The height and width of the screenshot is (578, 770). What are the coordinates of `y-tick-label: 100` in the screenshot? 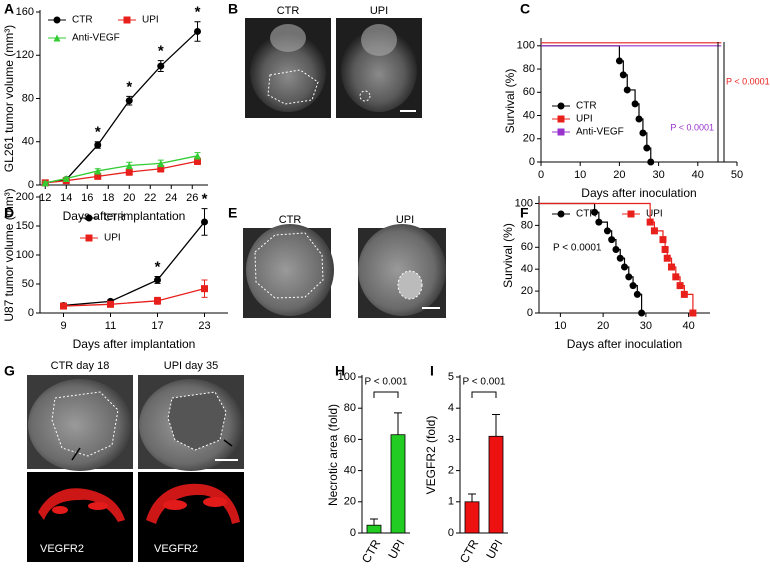 It's located at (347, 377).